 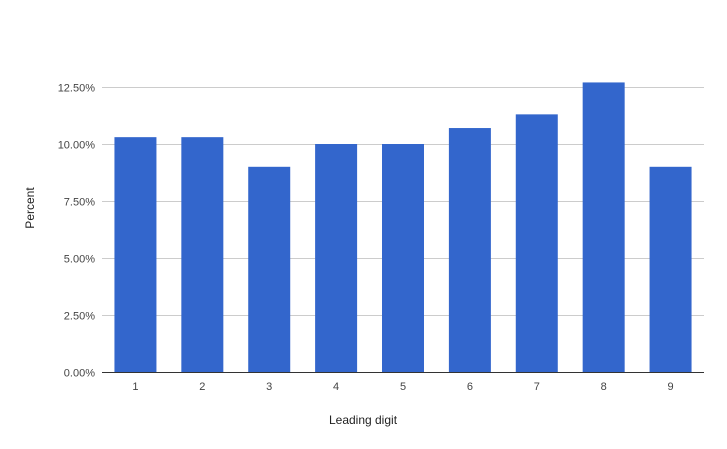 What do you see at coordinates (79, 317) in the screenshot?
I see `y-tick-label: 2.50%` at bounding box center [79, 317].